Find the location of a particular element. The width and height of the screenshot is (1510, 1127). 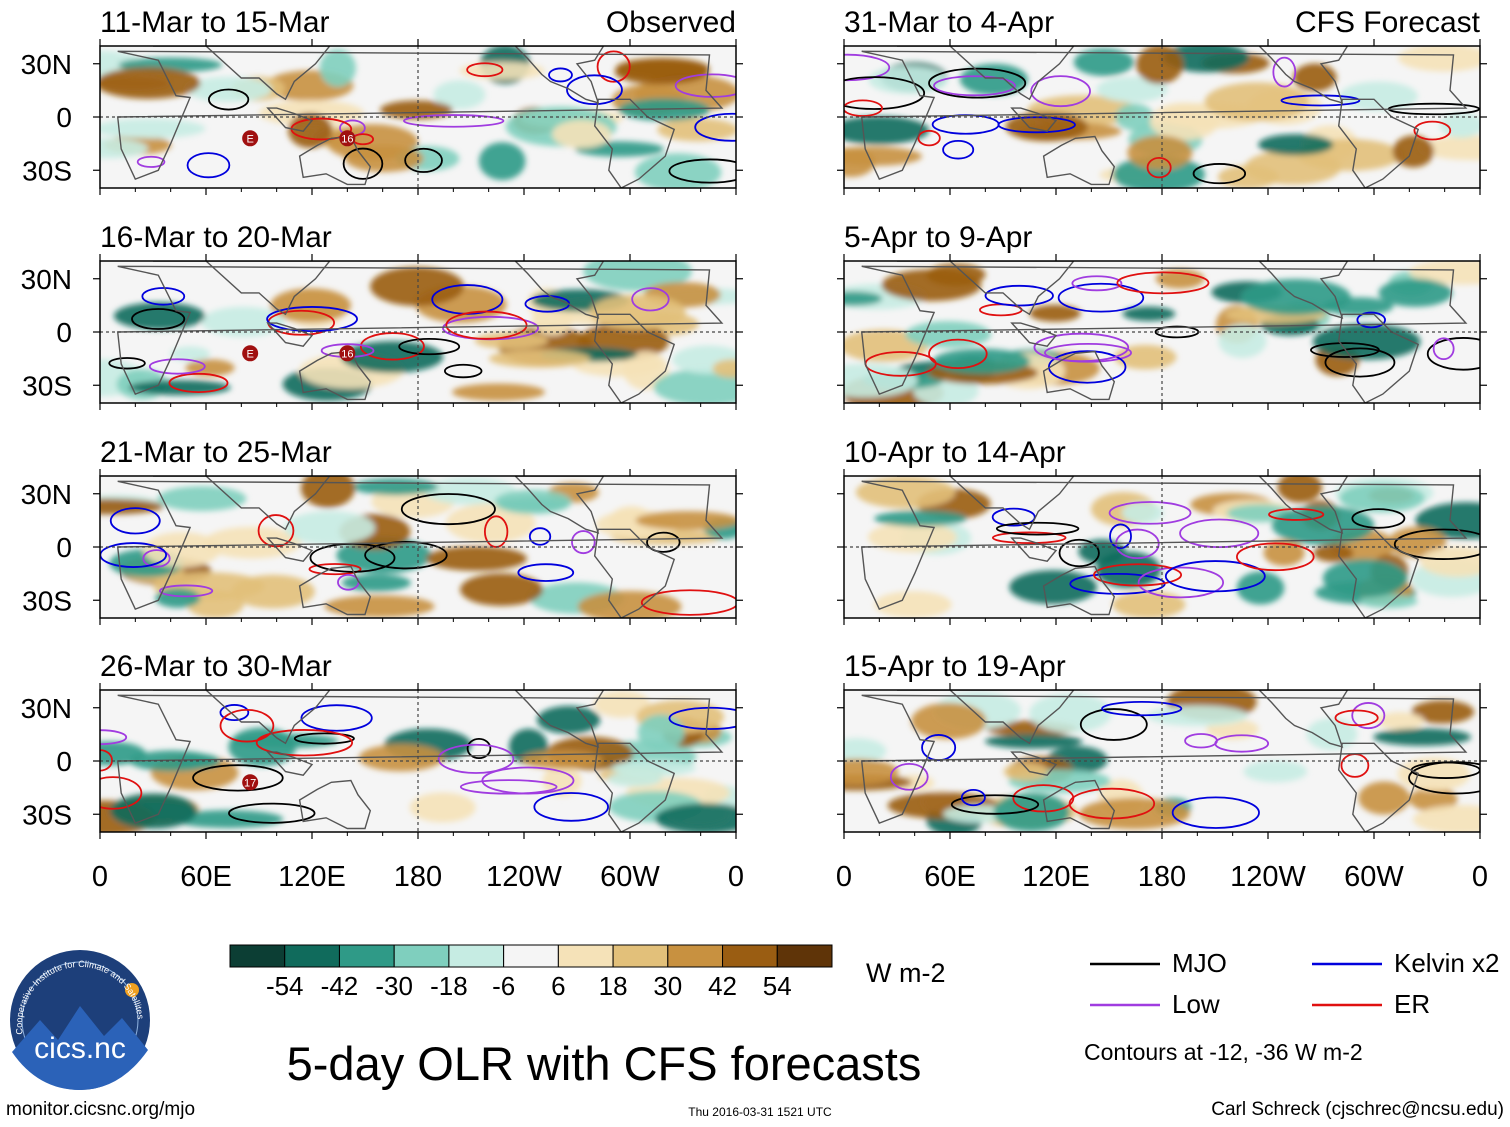

panel-period-label: 11-Mar to 15-Mar is located at coordinates (215, 22).